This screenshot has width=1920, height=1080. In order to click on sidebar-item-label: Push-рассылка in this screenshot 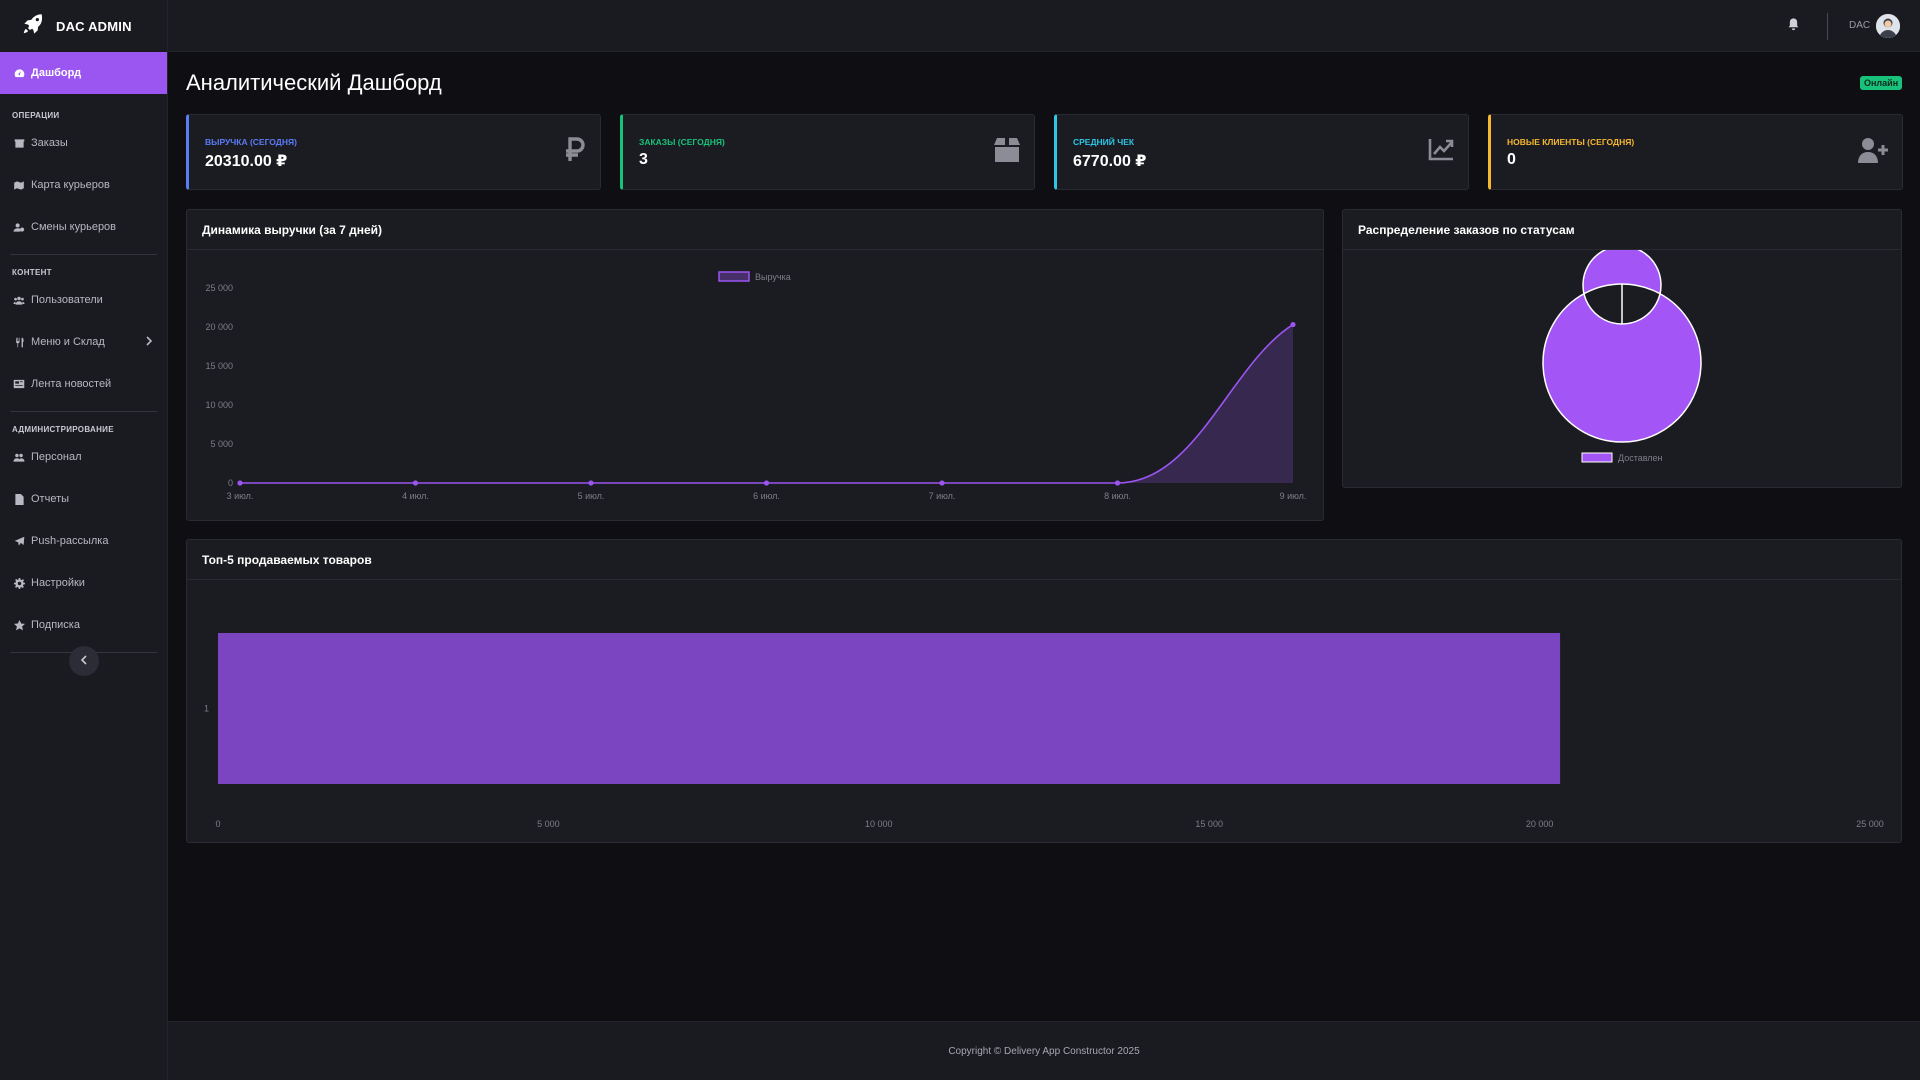, I will do `click(70, 541)`.